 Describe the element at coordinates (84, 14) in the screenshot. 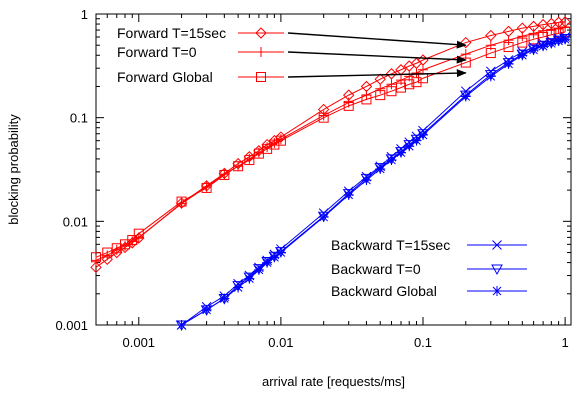

I see `y-tick-label: 1` at that location.